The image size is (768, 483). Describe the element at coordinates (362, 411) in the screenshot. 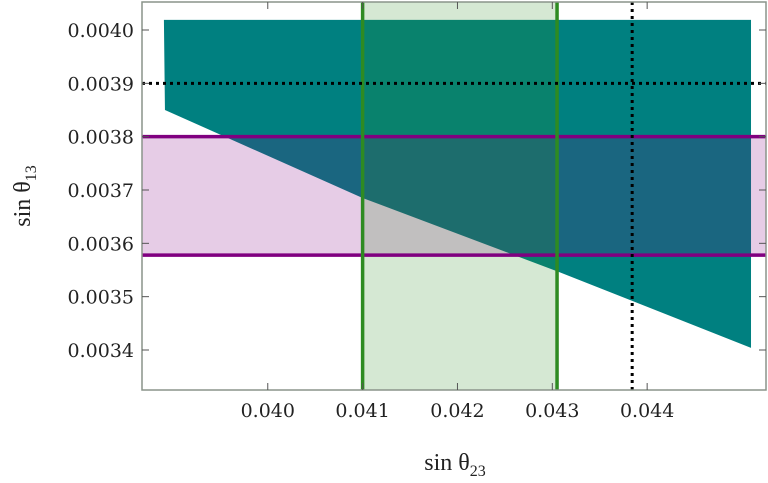

I see `x-tick-label: 0.041` at that location.